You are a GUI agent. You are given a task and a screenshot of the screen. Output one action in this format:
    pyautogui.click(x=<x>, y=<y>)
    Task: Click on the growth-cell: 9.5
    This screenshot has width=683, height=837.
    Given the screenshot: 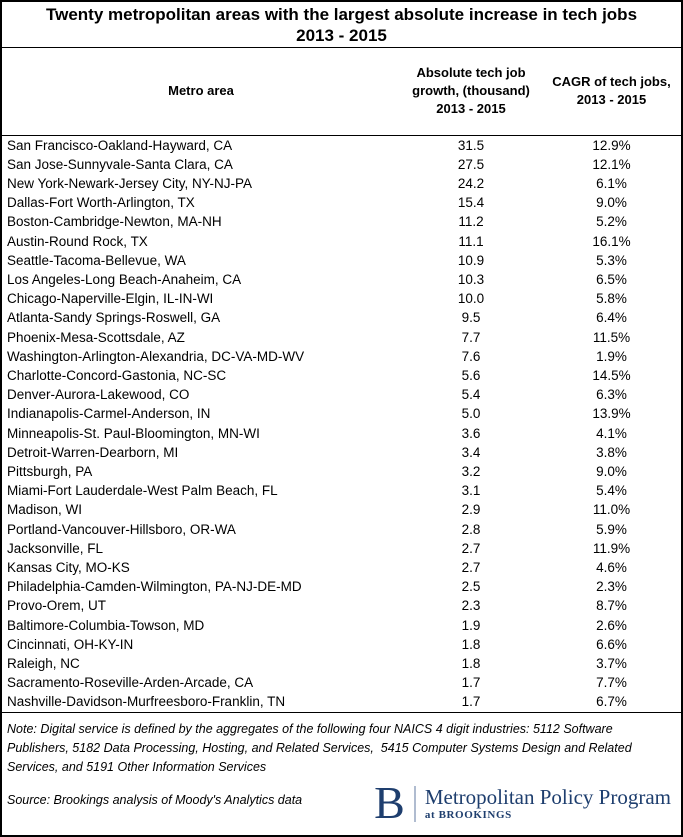 What is the action you would take?
    pyautogui.click(x=471, y=318)
    